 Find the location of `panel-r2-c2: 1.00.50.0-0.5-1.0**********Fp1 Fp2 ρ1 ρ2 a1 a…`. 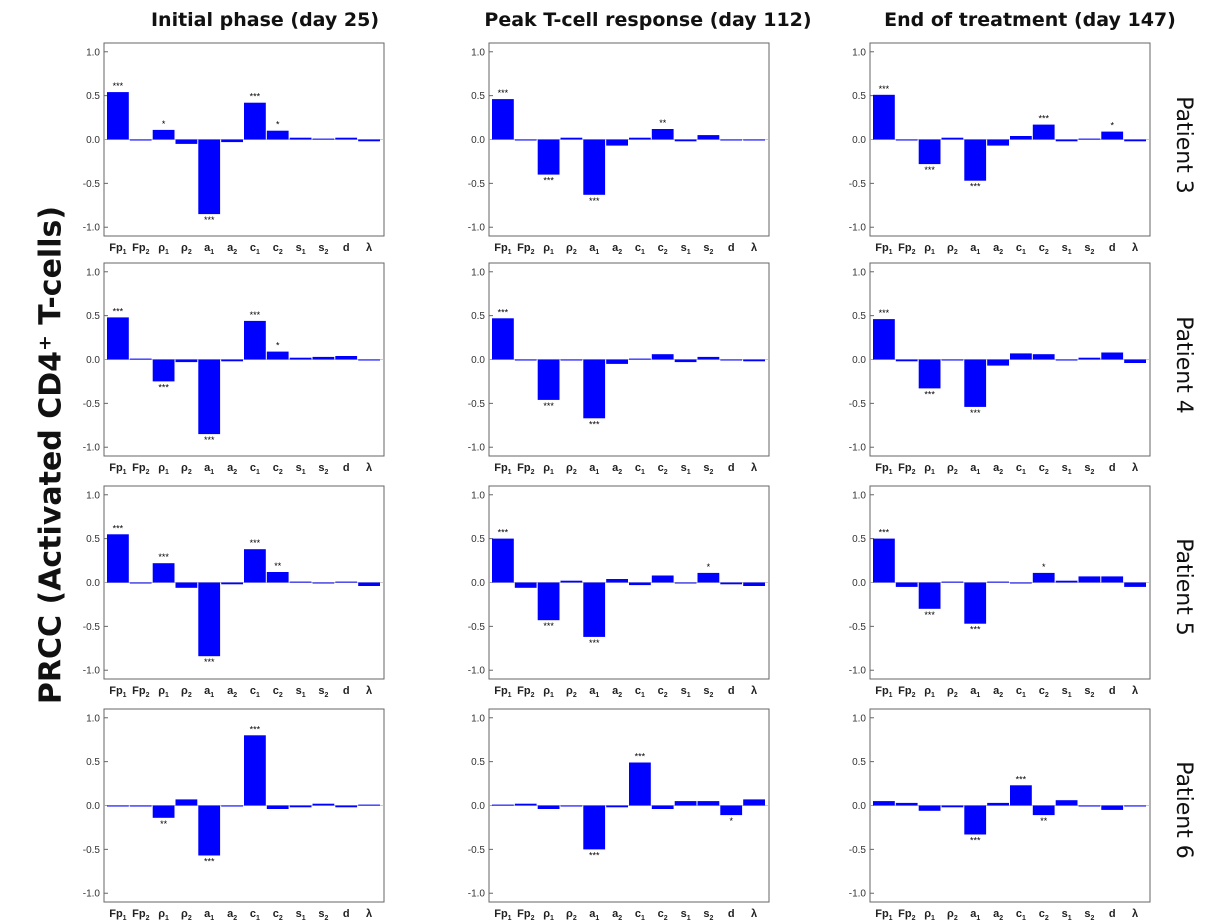

panel-r2-c2: 1.00.50.0-0.5-1.0**********Fp1 Fp2 ρ1 ρ2 a1 a… is located at coordinates (1000, 592).